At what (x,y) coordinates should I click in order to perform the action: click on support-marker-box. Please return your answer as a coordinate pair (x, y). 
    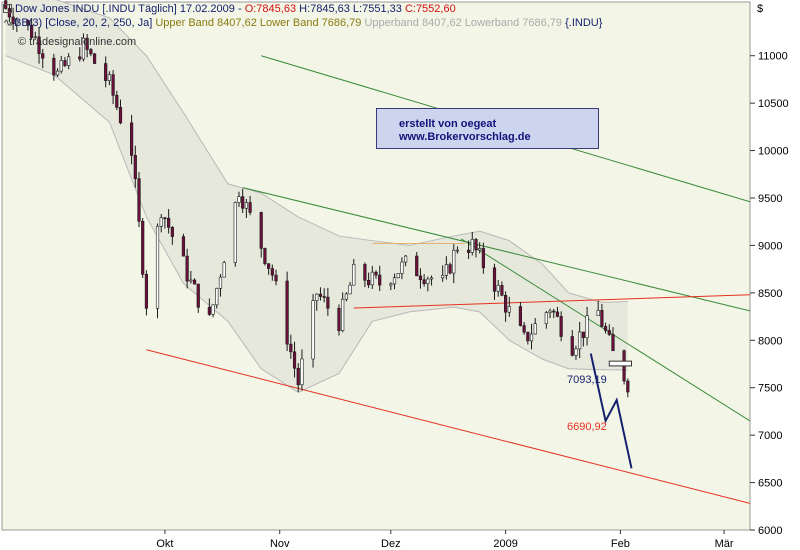
    Looking at the image, I should click on (620, 363).